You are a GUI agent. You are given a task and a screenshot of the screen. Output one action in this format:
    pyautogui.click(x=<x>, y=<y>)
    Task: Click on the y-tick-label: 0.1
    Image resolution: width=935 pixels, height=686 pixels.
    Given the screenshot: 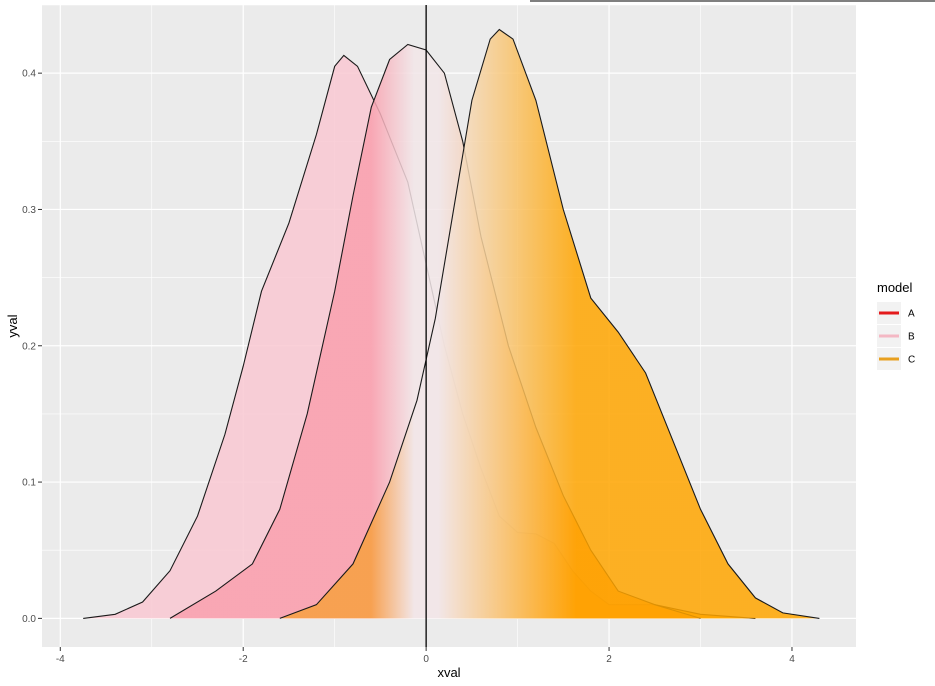 What is the action you would take?
    pyautogui.click(x=29, y=483)
    